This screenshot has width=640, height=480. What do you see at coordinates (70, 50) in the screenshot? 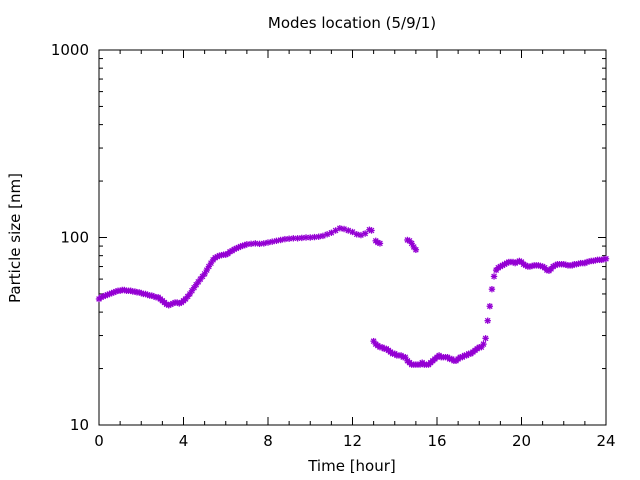
I see `y-tick-label: 1000` at bounding box center [70, 50].